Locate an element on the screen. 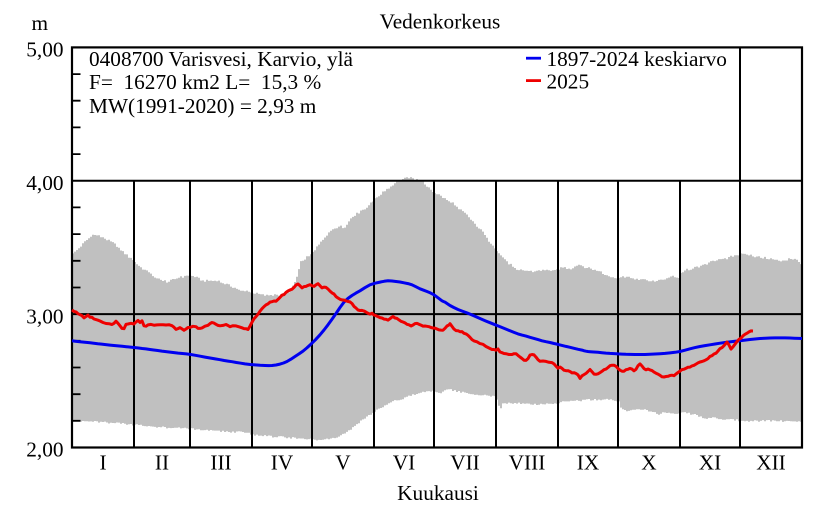 Image resolution: width=840 pixels, height=525 pixels. svg-text: I is located at coordinates (102, 463).